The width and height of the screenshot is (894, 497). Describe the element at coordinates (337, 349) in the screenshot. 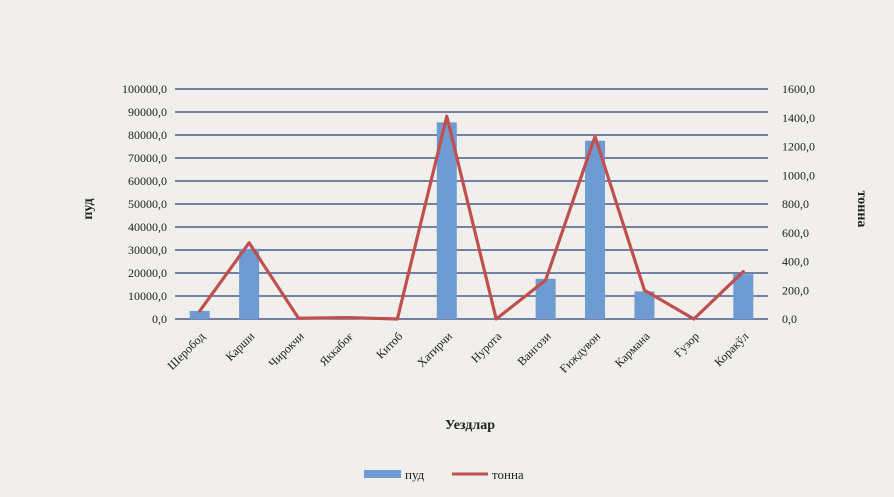

I see `x-tick-label: Яккабоғ` at that location.